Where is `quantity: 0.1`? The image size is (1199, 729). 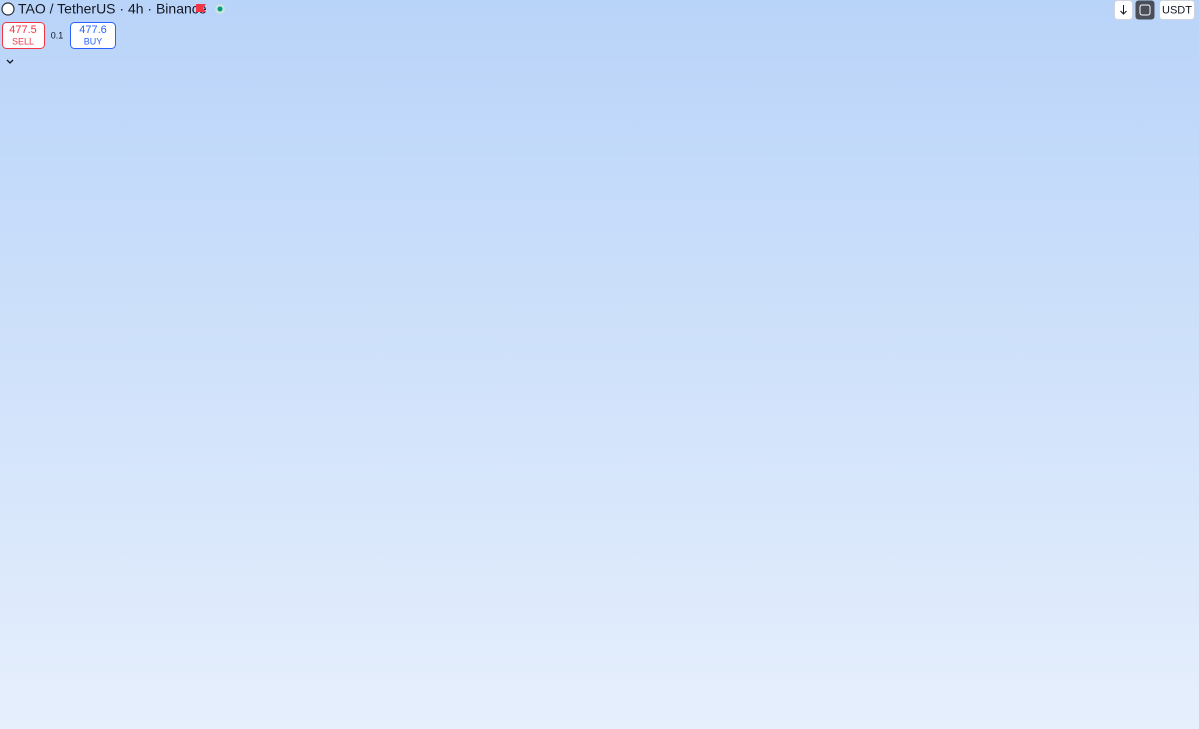 quantity: 0.1 is located at coordinates (57, 35).